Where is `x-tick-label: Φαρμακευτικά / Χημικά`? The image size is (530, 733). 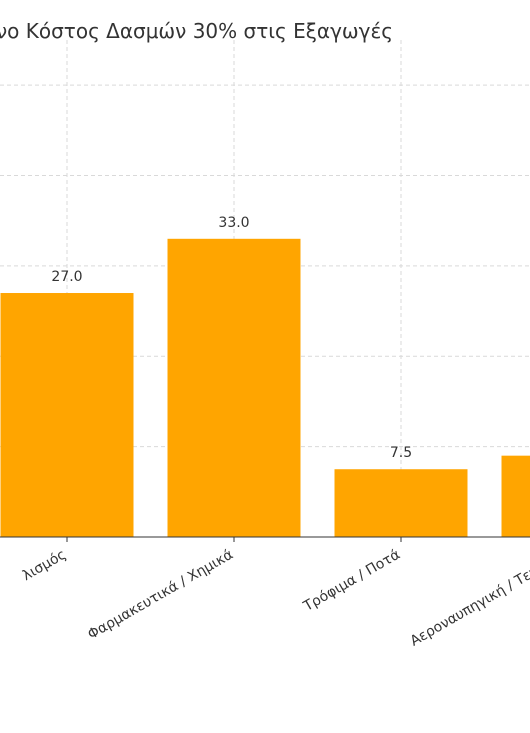
x-tick-label: Φαρμακευτικά / Χημικά is located at coordinates (160, 595).